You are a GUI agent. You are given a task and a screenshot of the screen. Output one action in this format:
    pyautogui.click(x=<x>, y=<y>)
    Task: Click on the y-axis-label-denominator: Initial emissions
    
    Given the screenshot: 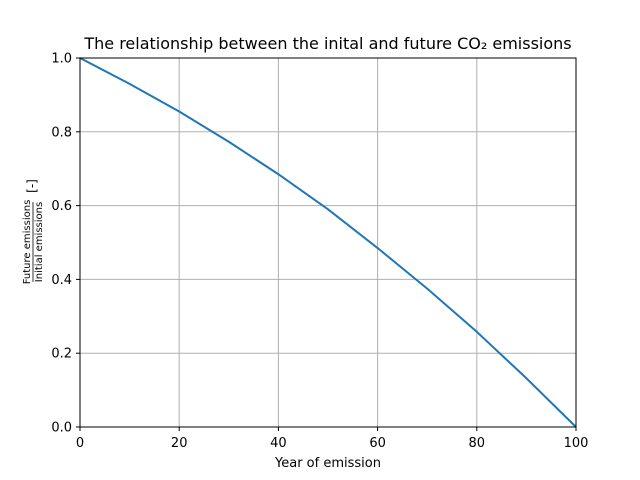 What is the action you would take?
    pyautogui.click(x=39, y=242)
    